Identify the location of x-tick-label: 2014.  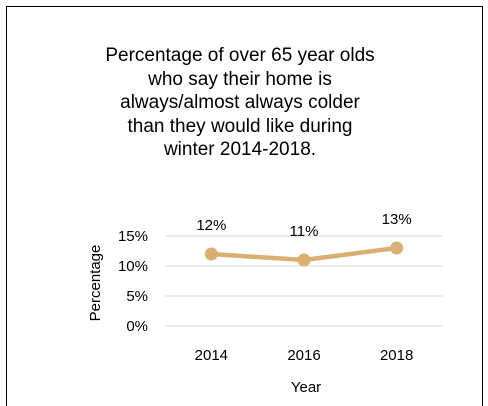
(211, 355).